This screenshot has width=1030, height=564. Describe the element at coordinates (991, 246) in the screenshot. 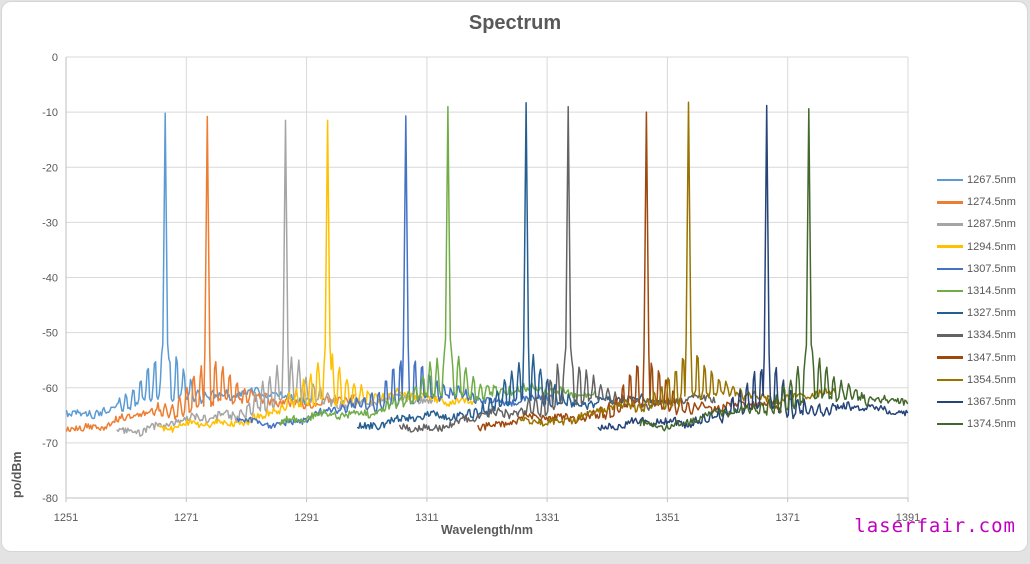

I see `legend-label: 1294.5nm` at that location.